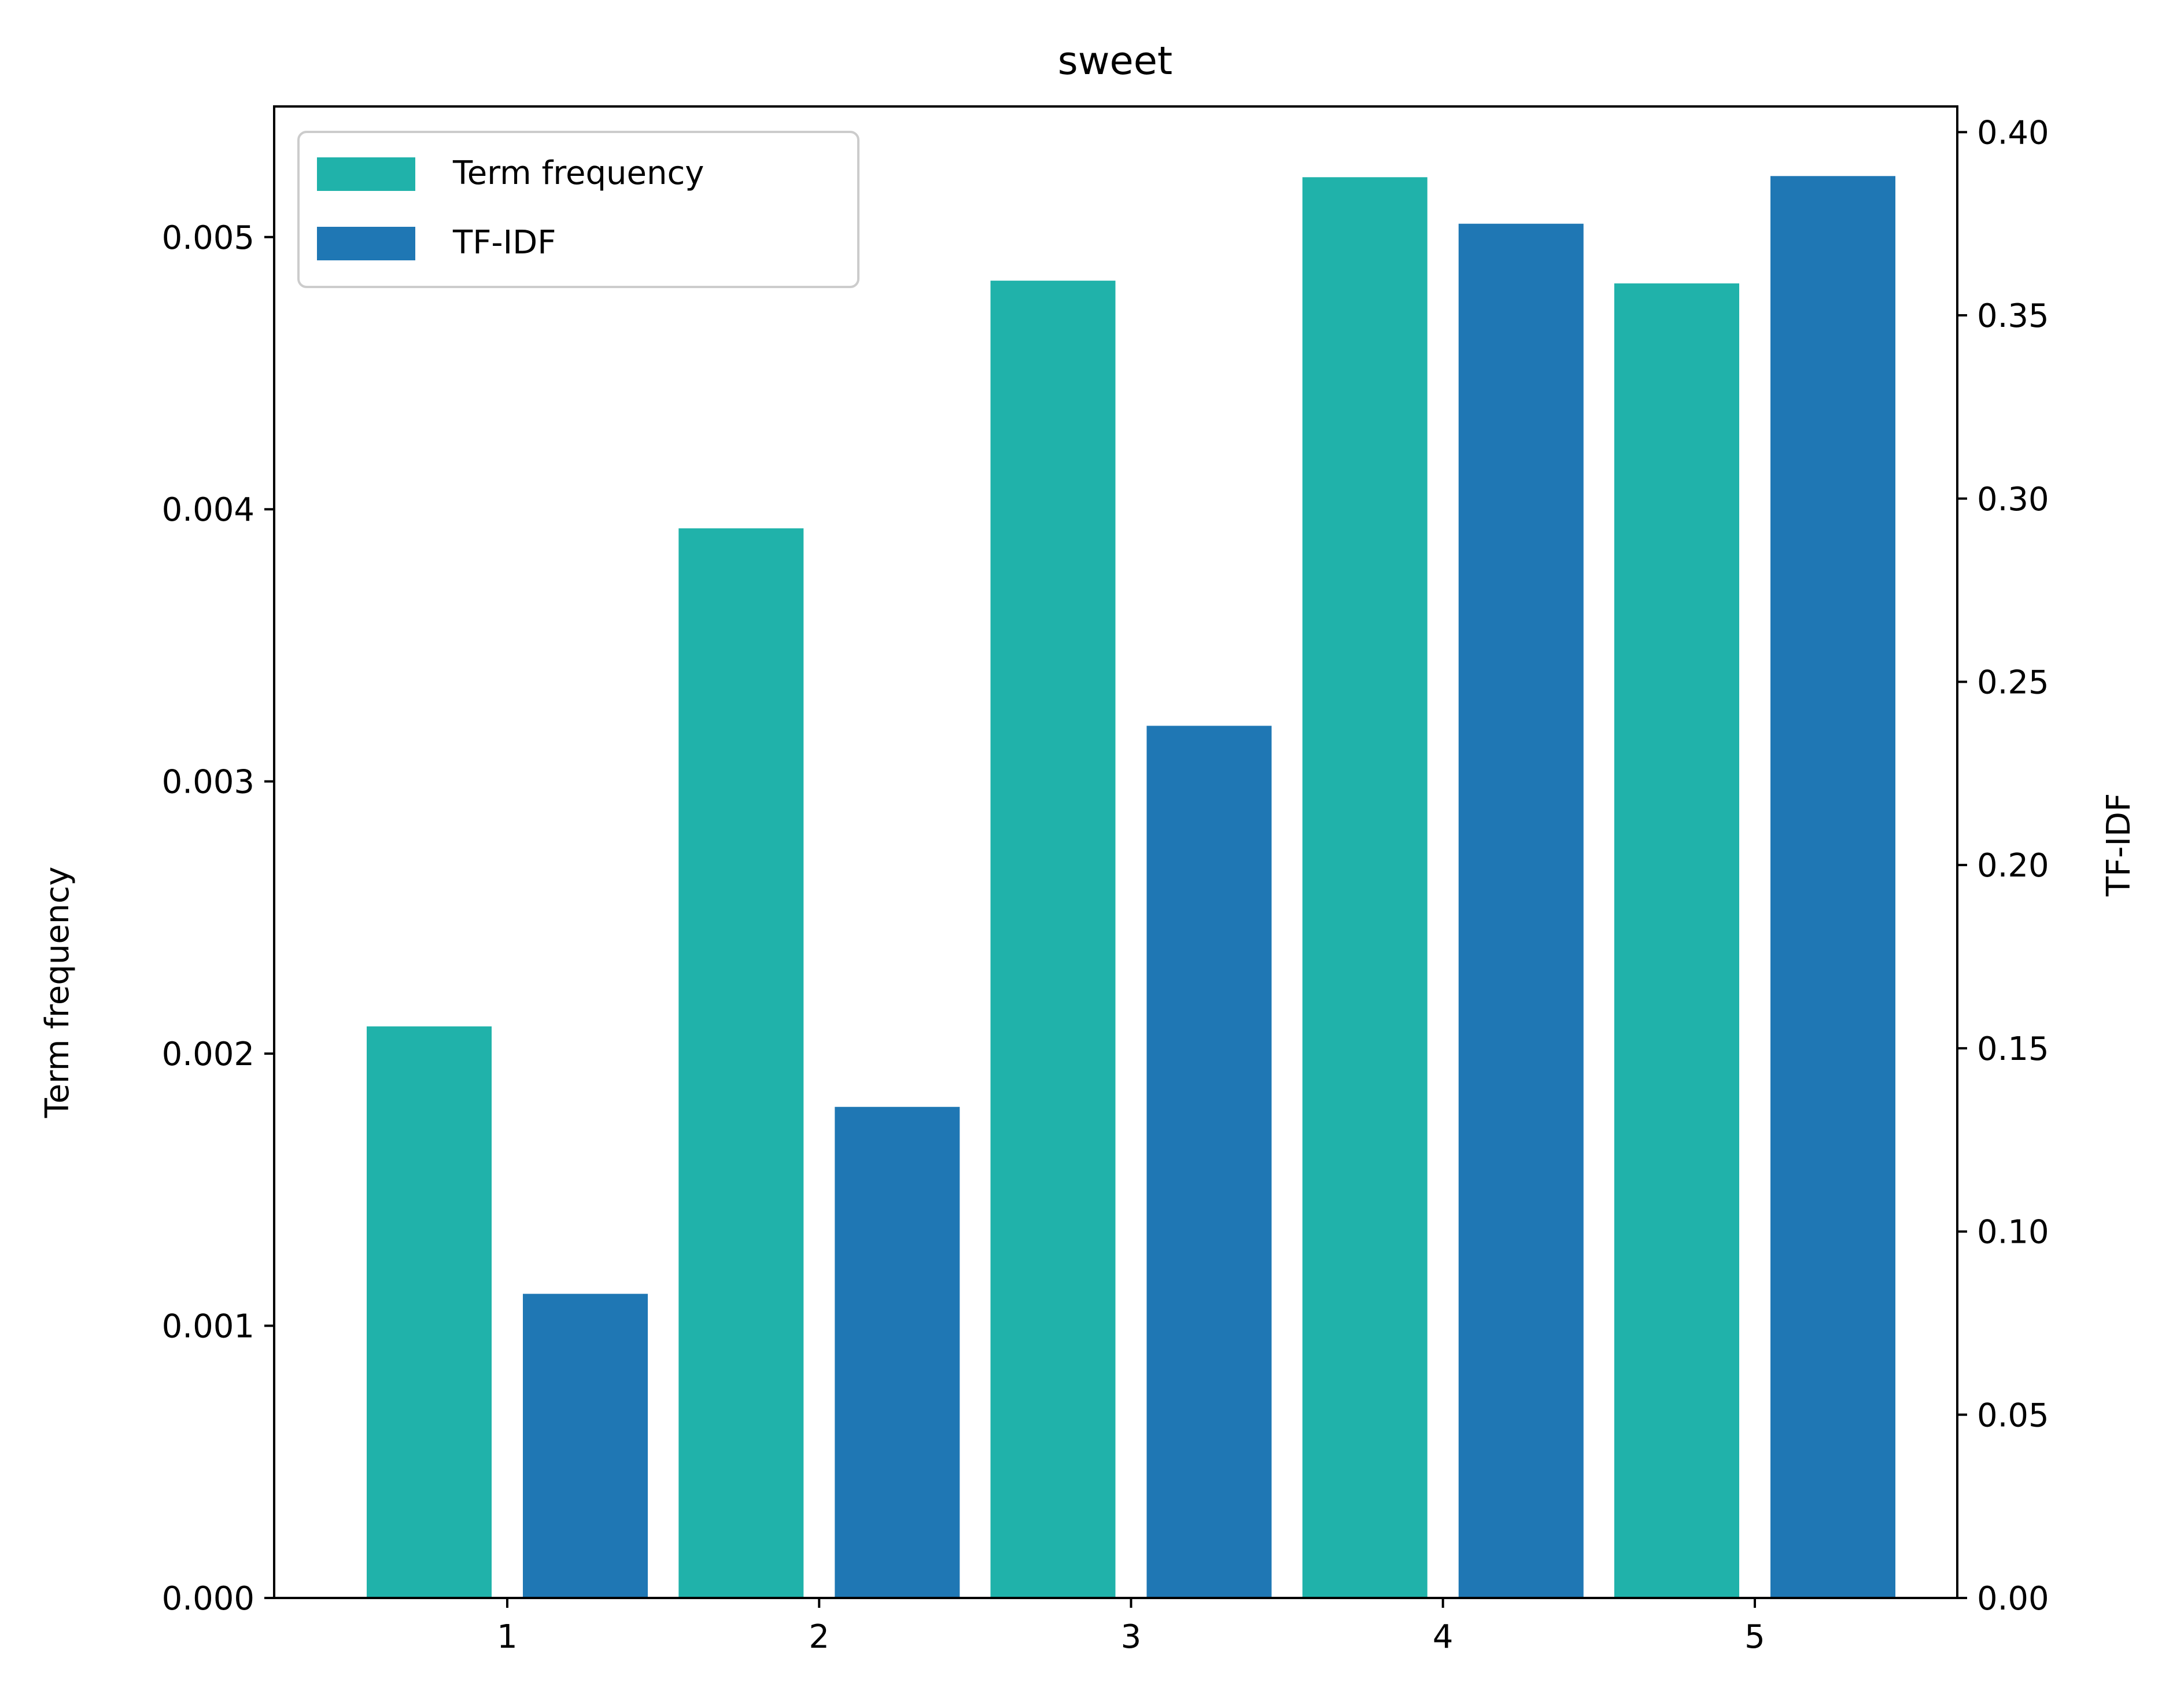 Image resolution: width=2184 pixels, height=1705 pixels. I want to click on y-right-tick-label: 0.35, so click(2013, 316).